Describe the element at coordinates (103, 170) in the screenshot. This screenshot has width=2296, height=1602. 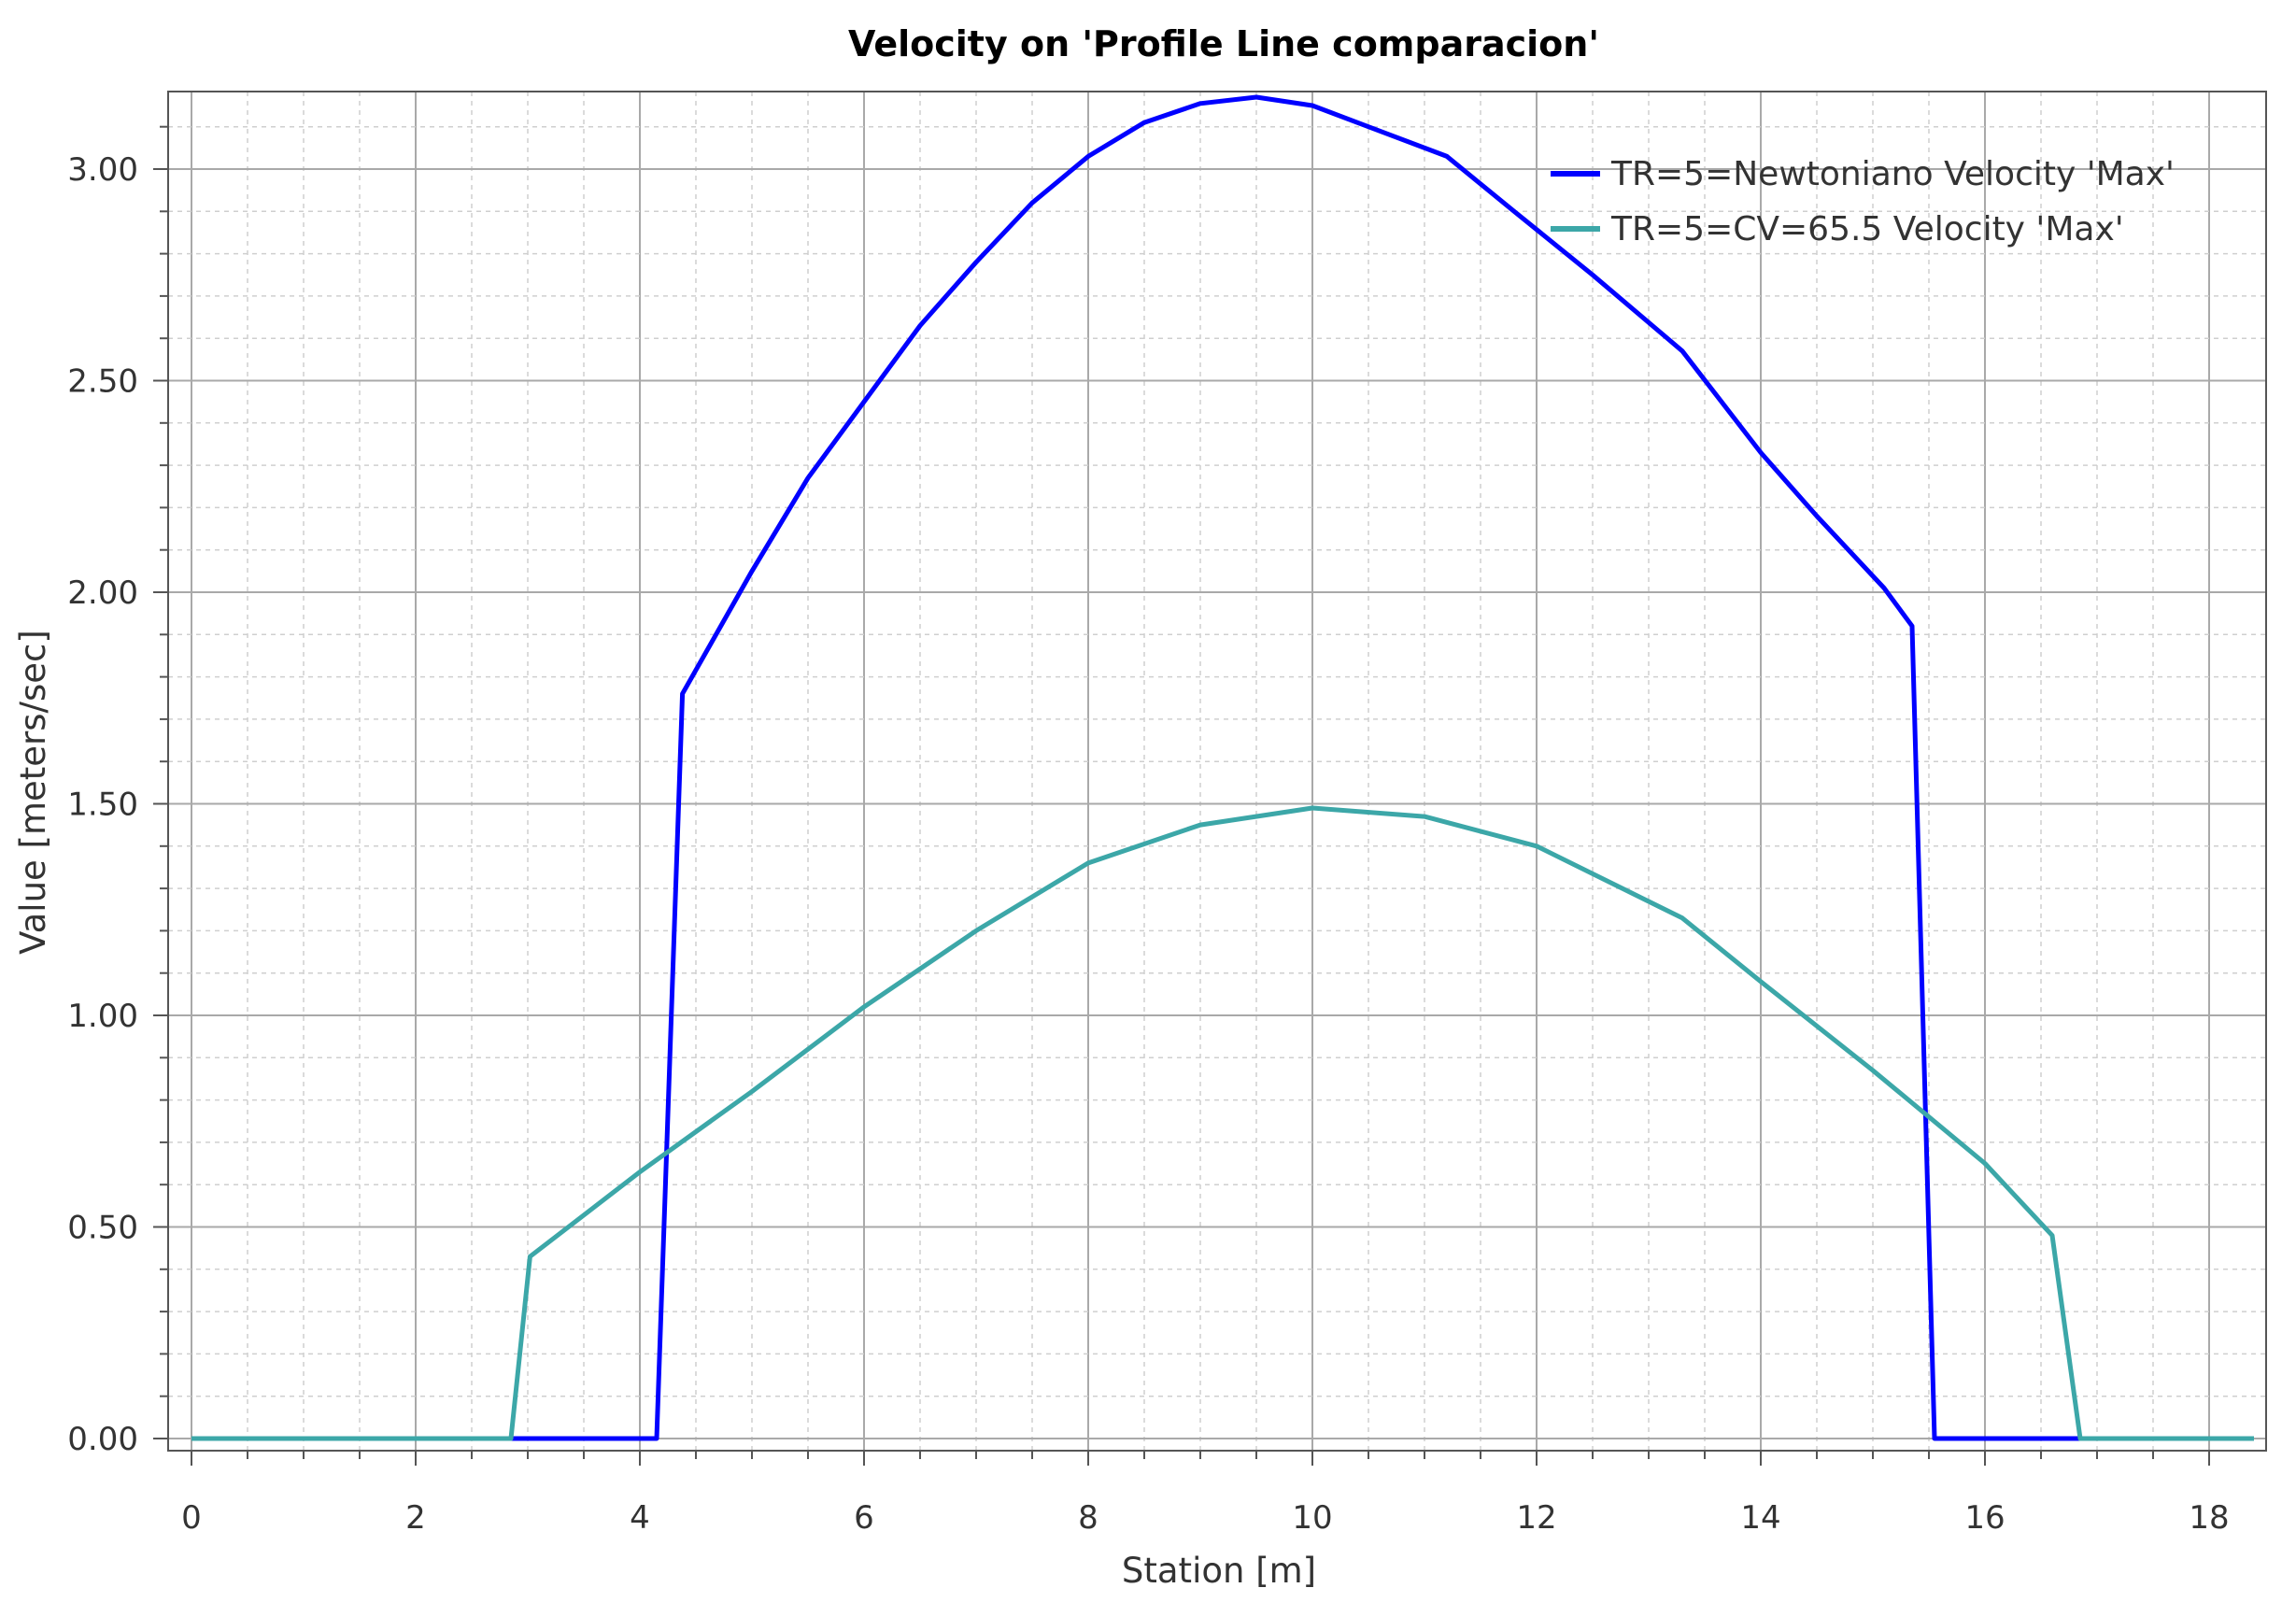
I see `y-tick-label: 3.00` at that location.